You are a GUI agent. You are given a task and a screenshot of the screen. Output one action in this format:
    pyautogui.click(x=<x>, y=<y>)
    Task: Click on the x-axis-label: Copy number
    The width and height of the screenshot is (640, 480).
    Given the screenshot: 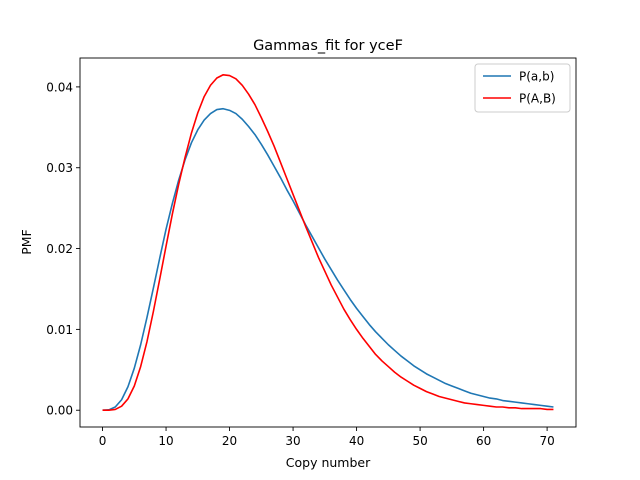 What is the action you would take?
    pyautogui.click(x=328, y=462)
    